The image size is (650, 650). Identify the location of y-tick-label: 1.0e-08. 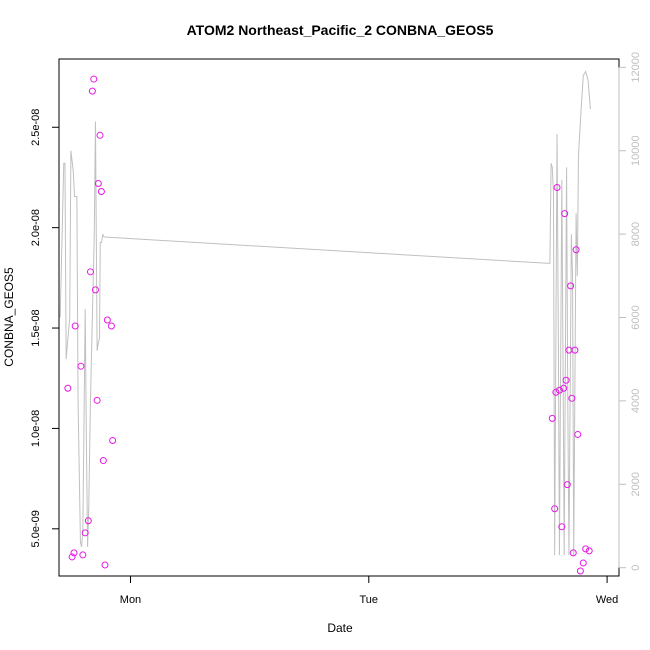
(36, 428).